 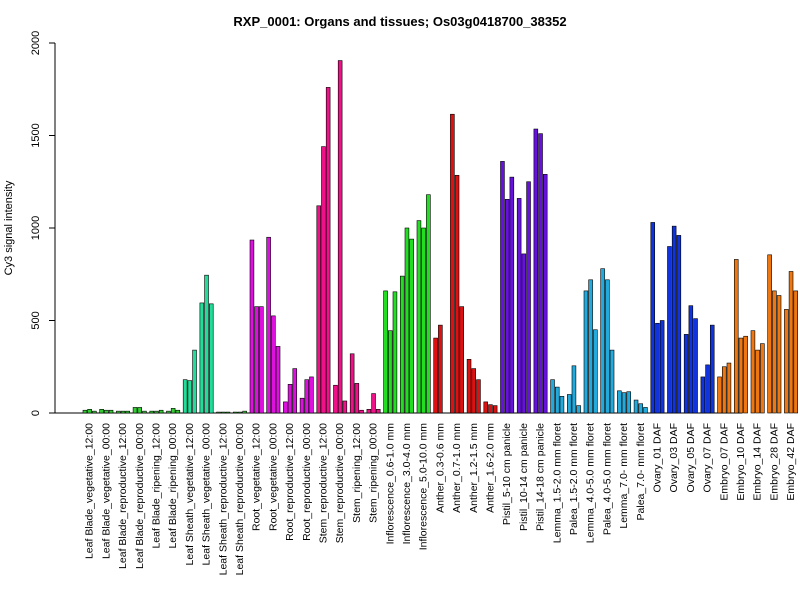 I want to click on x-tick-label: Embryo_42 DAF, so click(x=791, y=462).